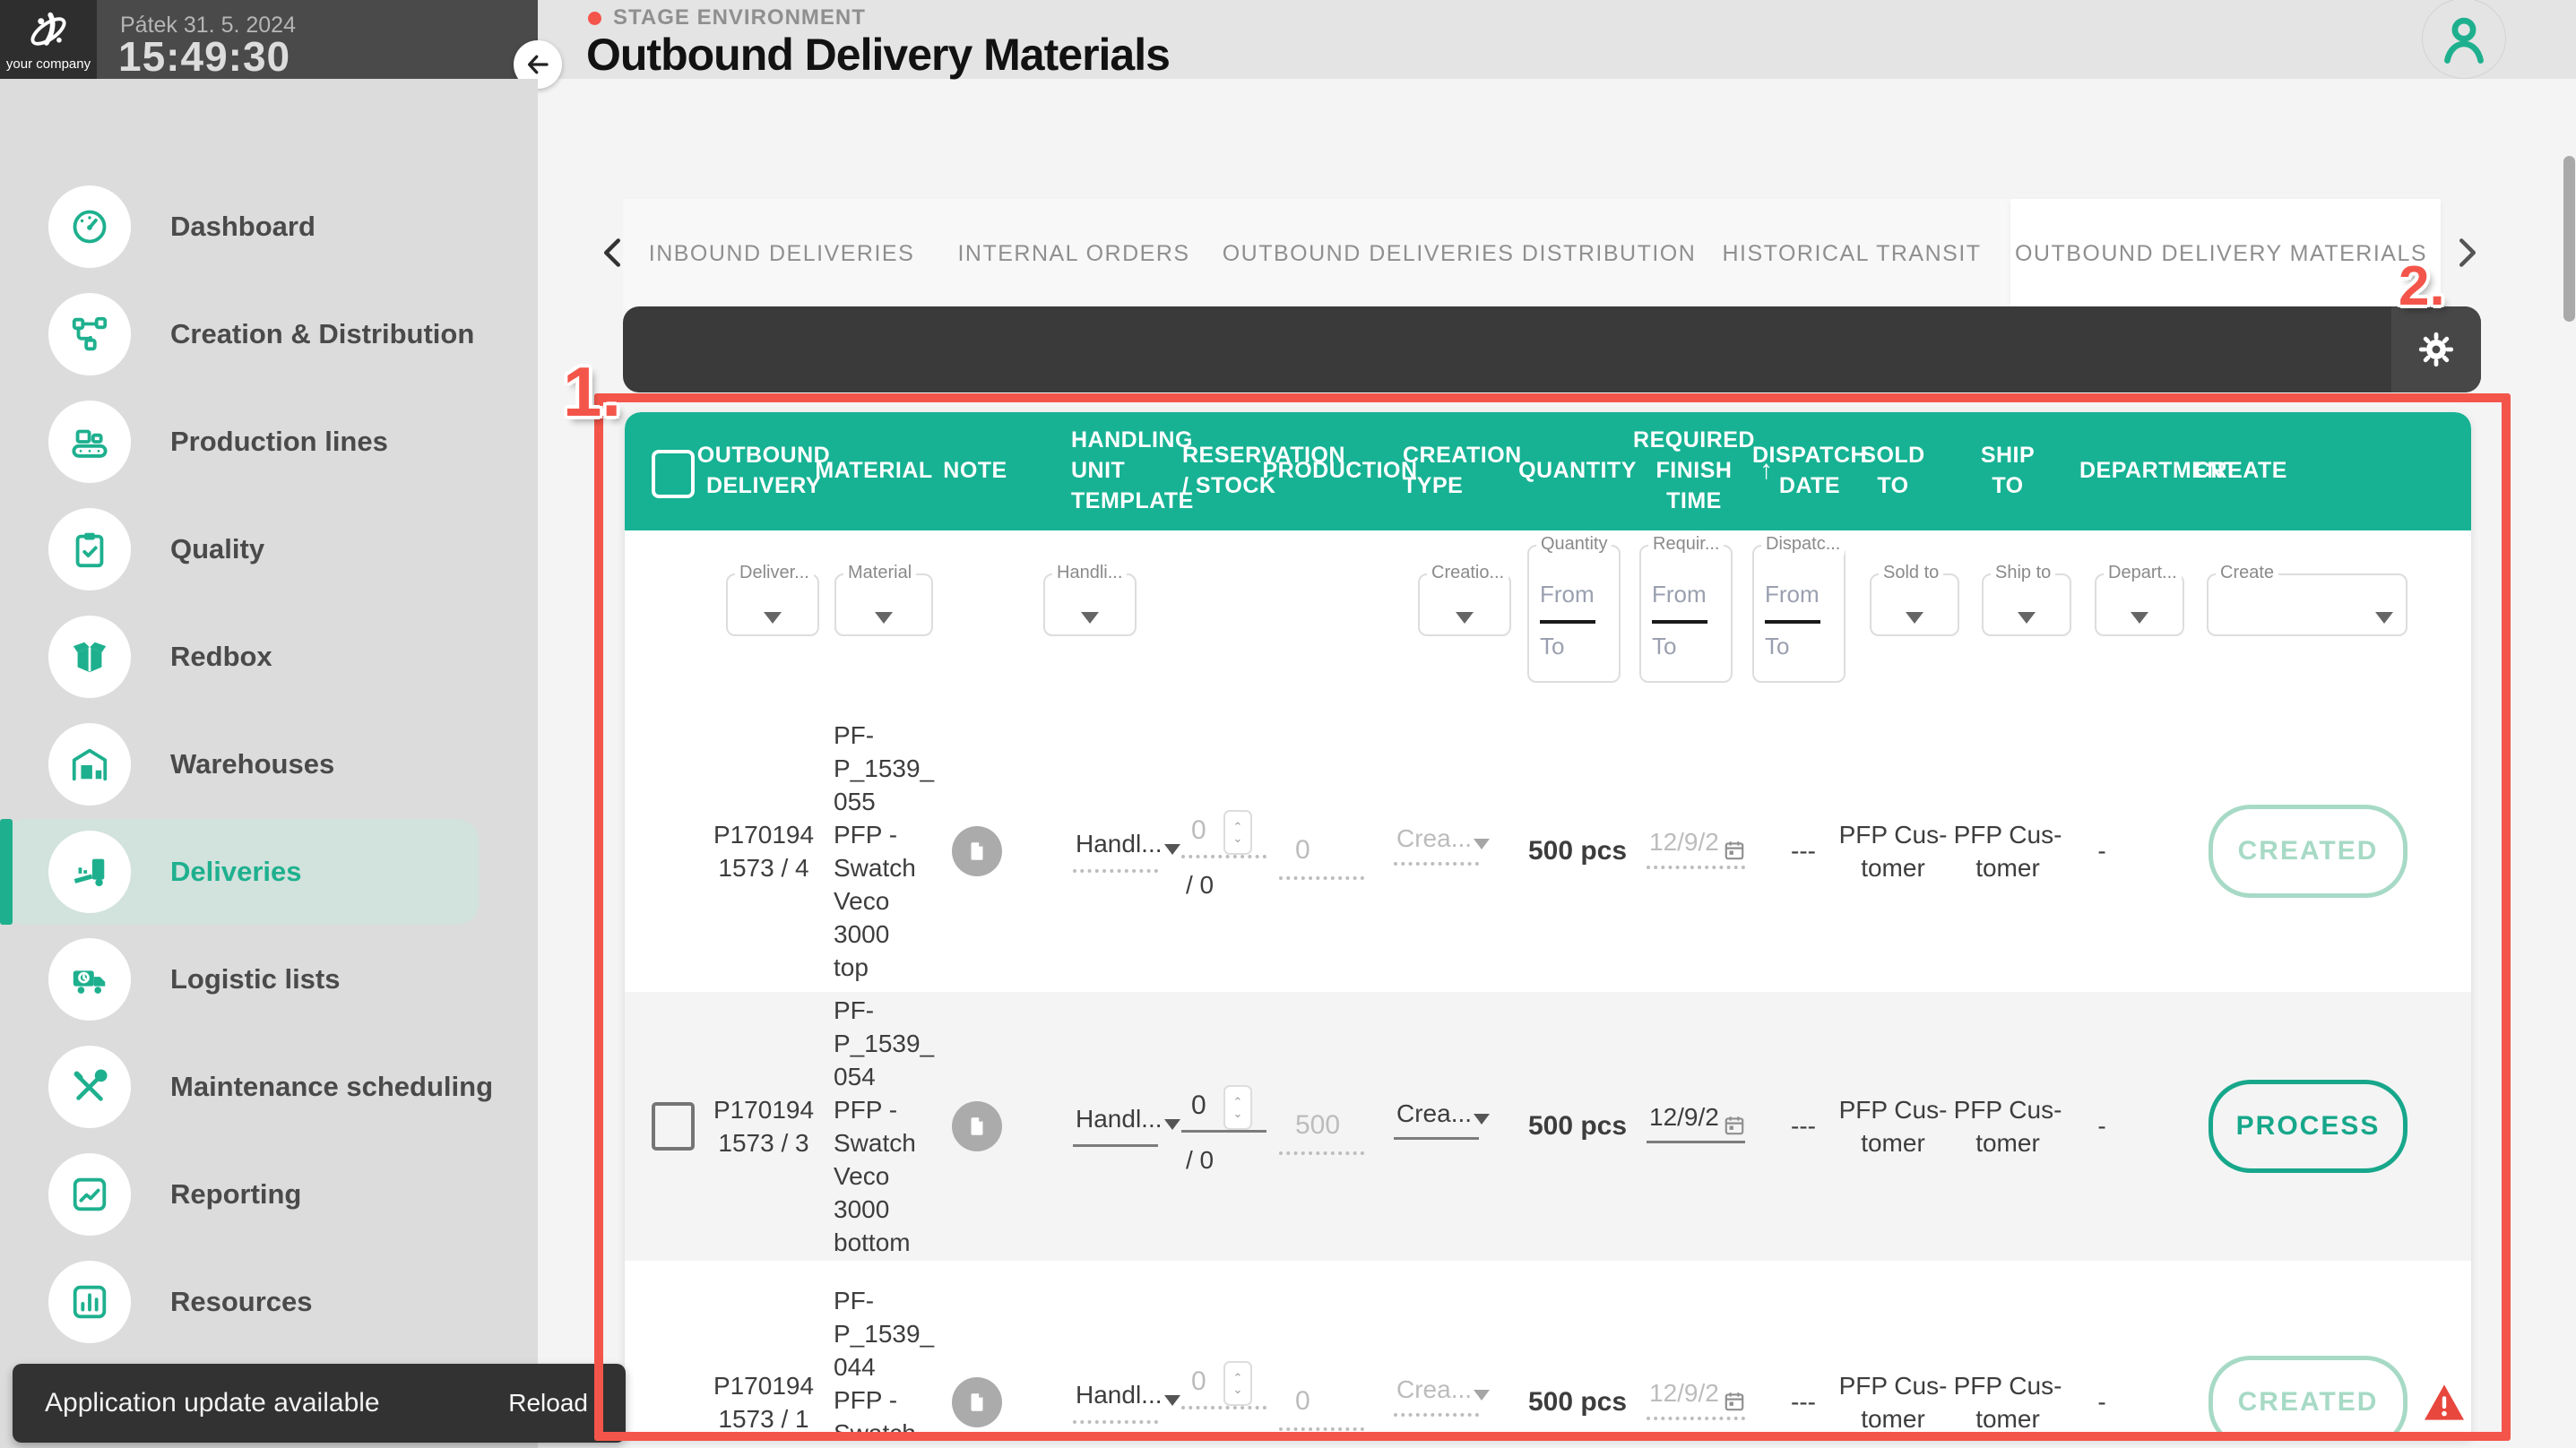  What do you see at coordinates (1132, 470) in the screenshot?
I see `column-handling-unit-template: HANDLING UNIT TEMPLATE` at bounding box center [1132, 470].